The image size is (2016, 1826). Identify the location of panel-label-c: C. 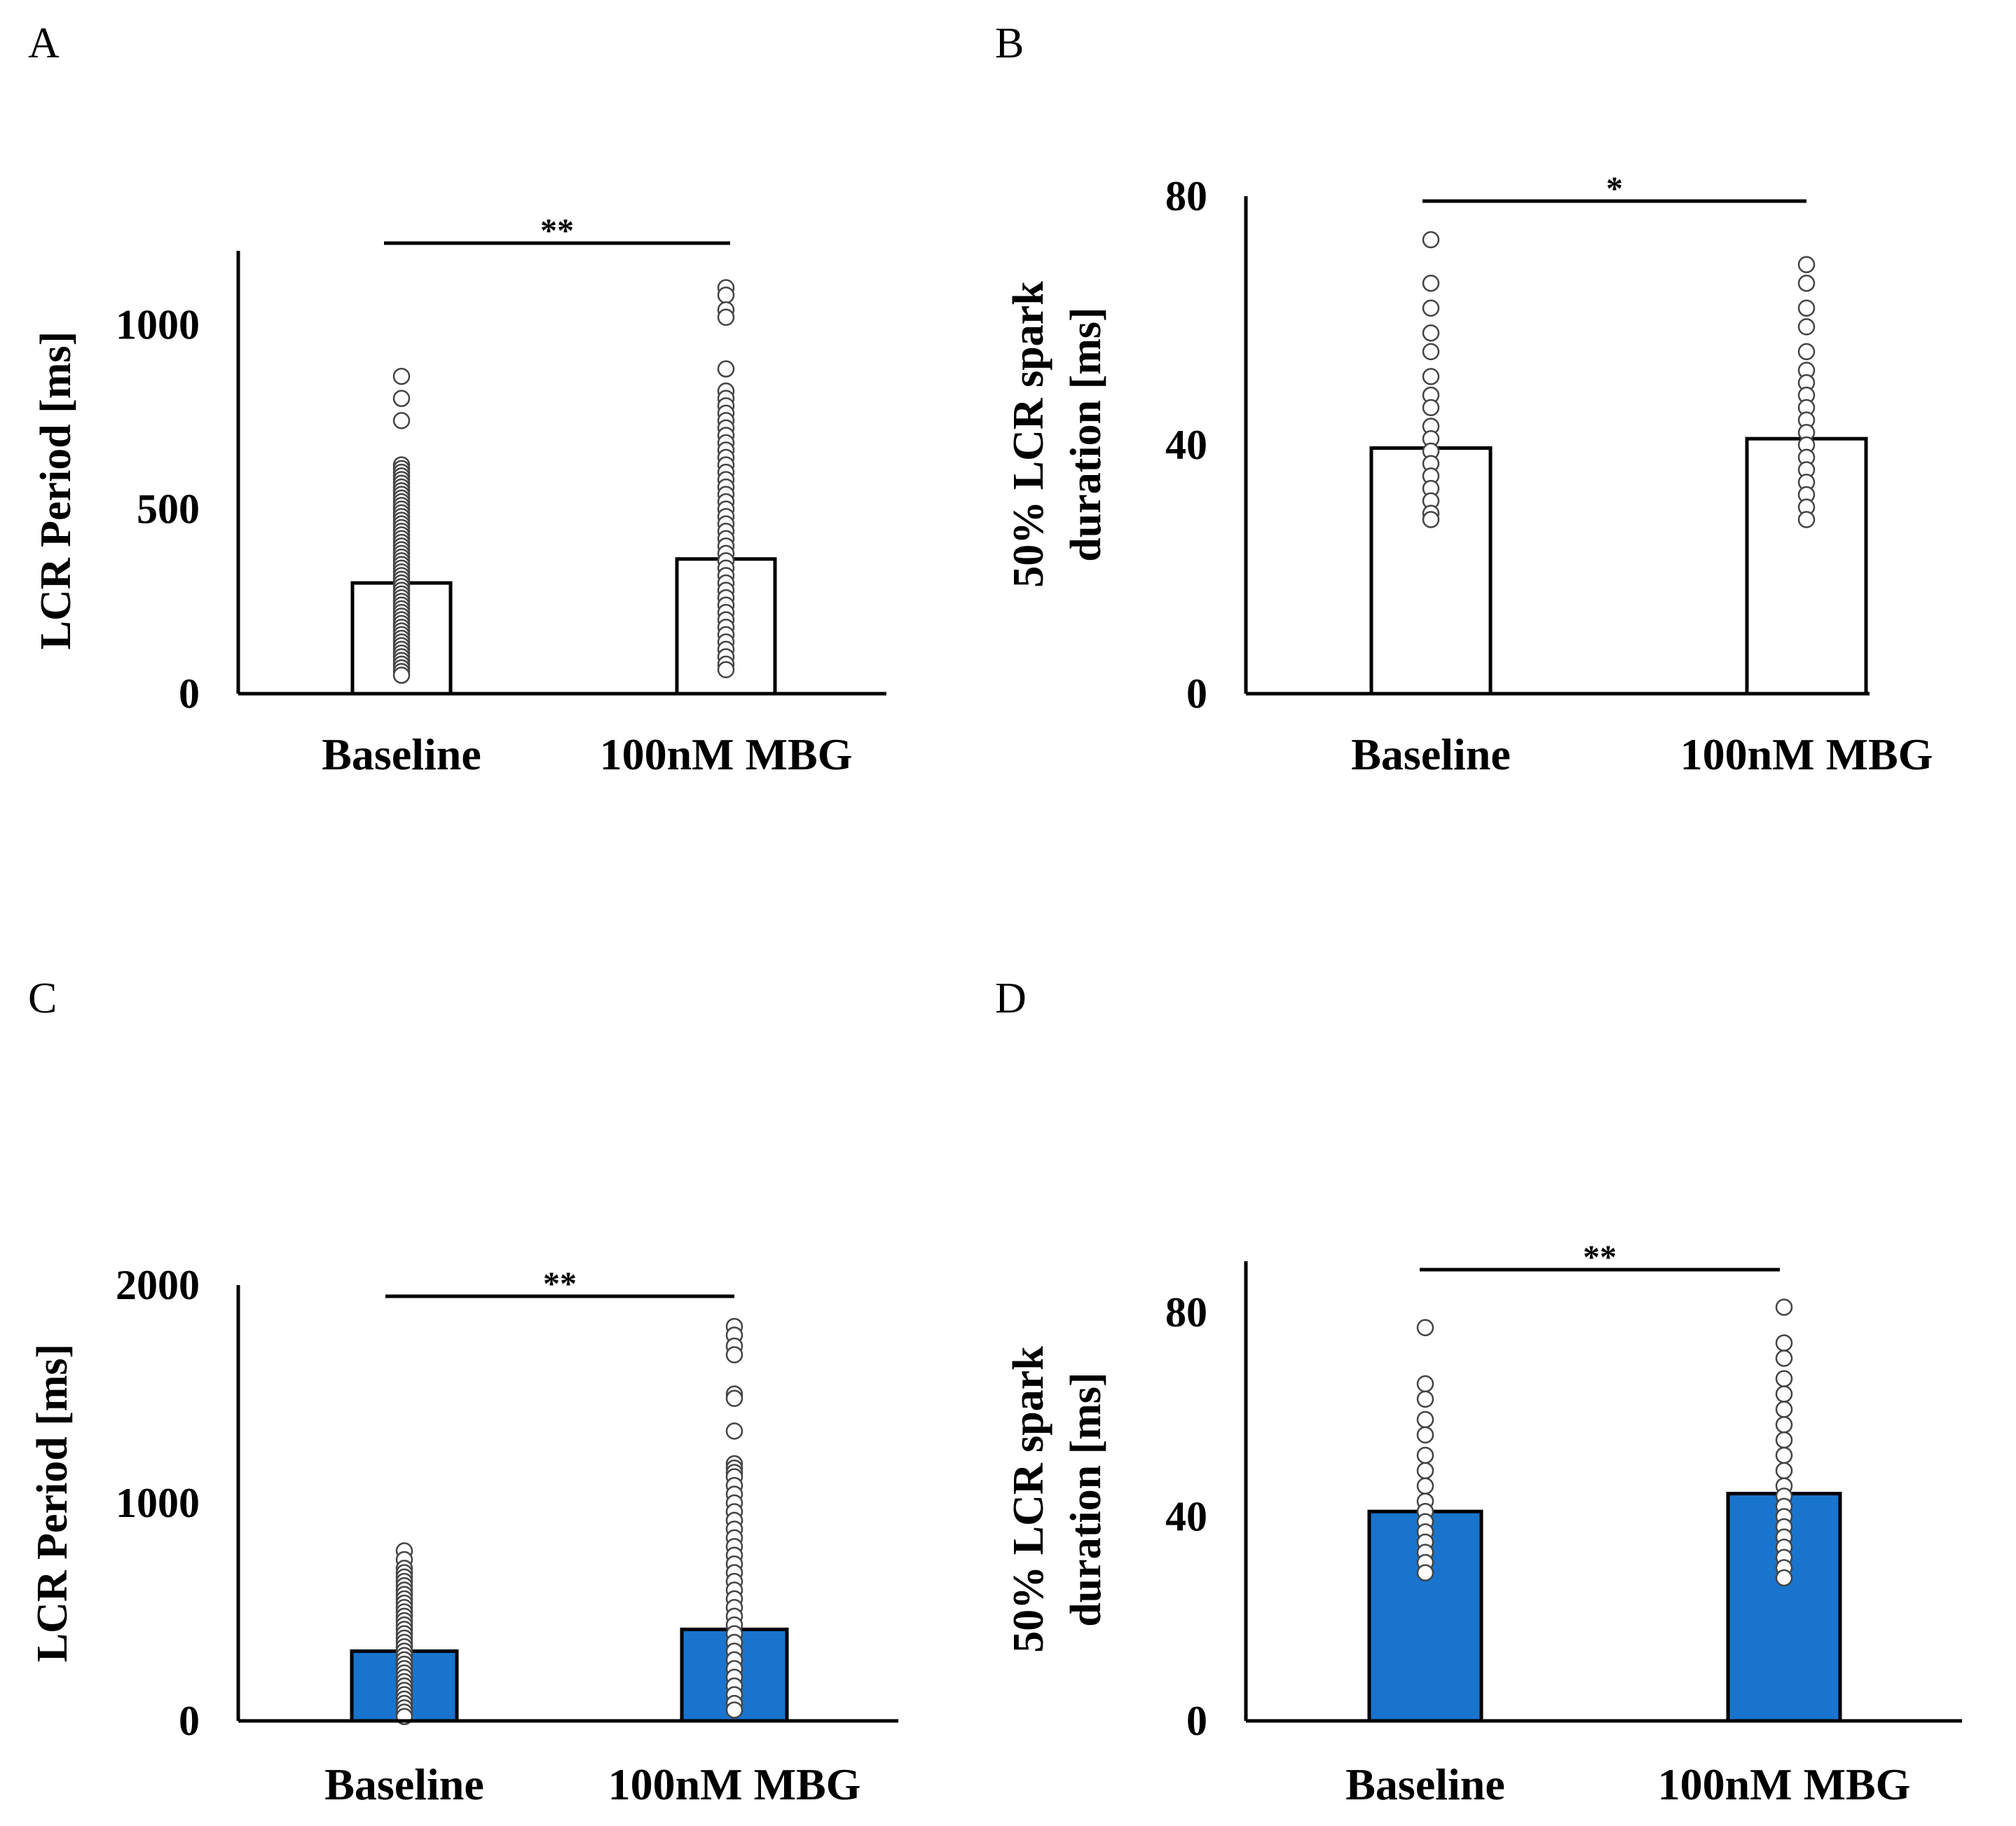
(42, 999).